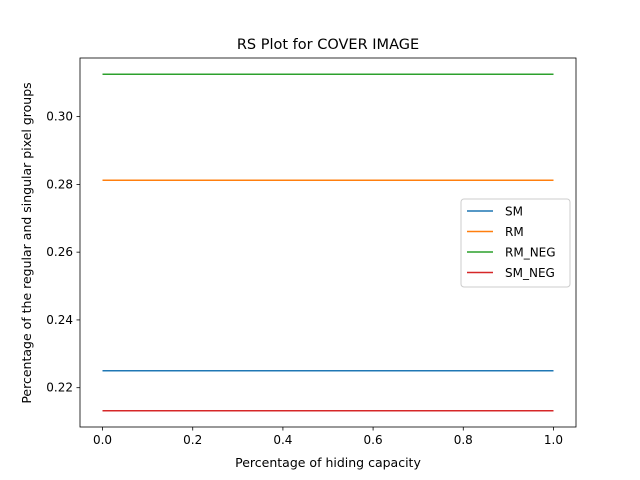 The image size is (640, 480). What do you see at coordinates (373, 440) in the screenshot?
I see `x-tick-label: 0.6` at bounding box center [373, 440].